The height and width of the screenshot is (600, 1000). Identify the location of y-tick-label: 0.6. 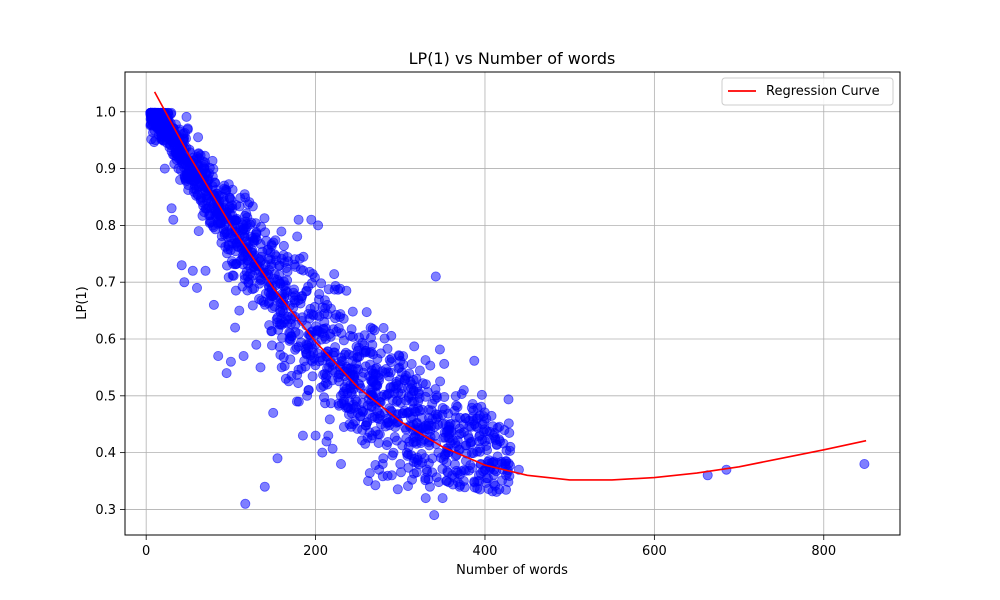
(105, 340).